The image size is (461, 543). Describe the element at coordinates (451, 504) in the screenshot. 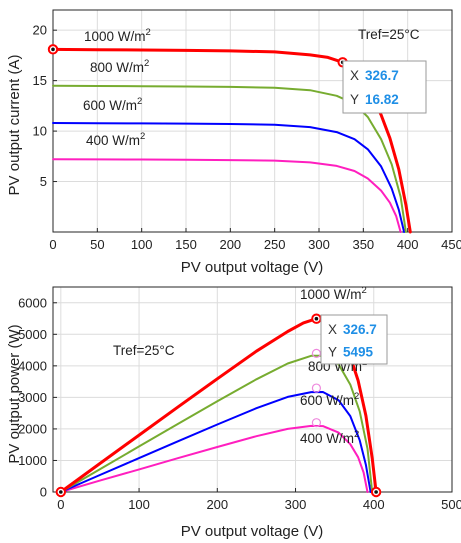

I see `x-tick-label: 500` at that location.